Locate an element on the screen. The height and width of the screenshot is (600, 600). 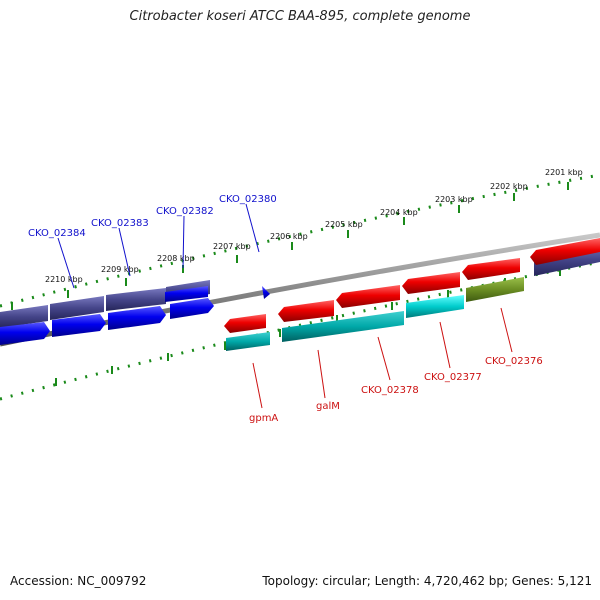
gene-label: CKO_02383 is located at coordinates (120, 223).